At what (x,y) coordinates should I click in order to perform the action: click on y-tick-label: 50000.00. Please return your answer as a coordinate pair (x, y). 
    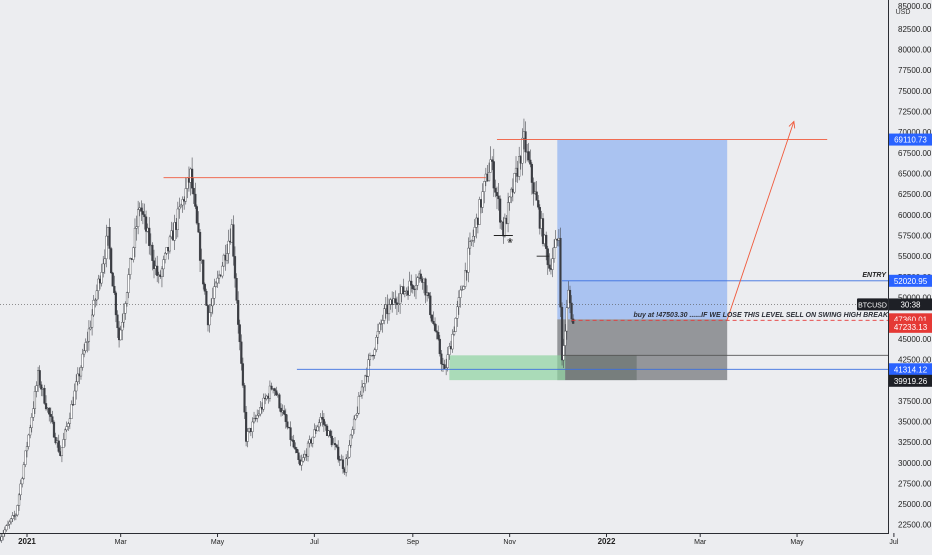
    Looking at the image, I should click on (915, 297).